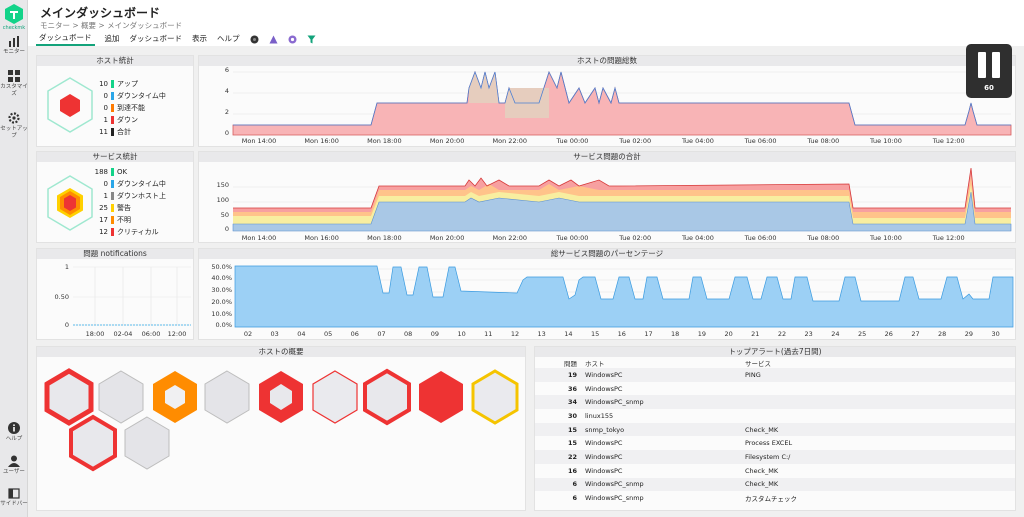 The height and width of the screenshot is (517, 1024). Describe the element at coordinates (221, 314) in the screenshot. I see `y-tick-label: 10.0%` at that location.